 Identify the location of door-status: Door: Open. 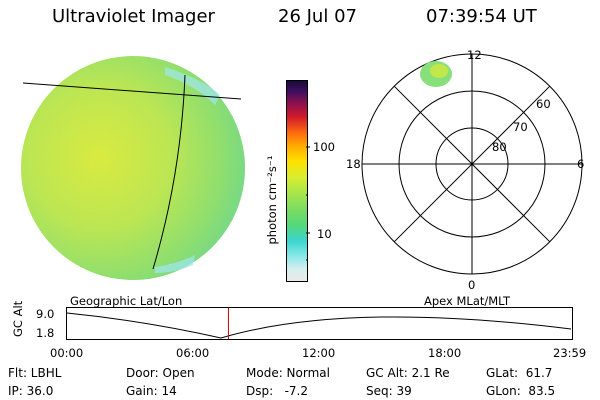
(160, 373).